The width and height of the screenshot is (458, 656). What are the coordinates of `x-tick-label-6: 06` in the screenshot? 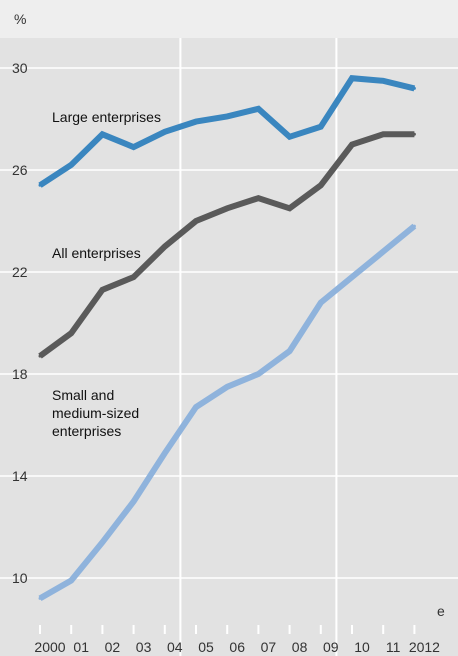 It's located at (237, 647).